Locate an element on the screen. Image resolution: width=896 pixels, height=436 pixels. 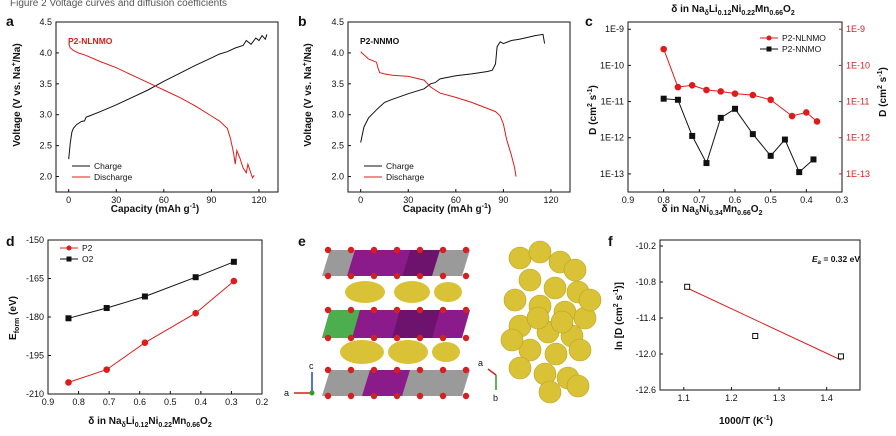
legend-label-o2: O2 is located at coordinates (88, 259).